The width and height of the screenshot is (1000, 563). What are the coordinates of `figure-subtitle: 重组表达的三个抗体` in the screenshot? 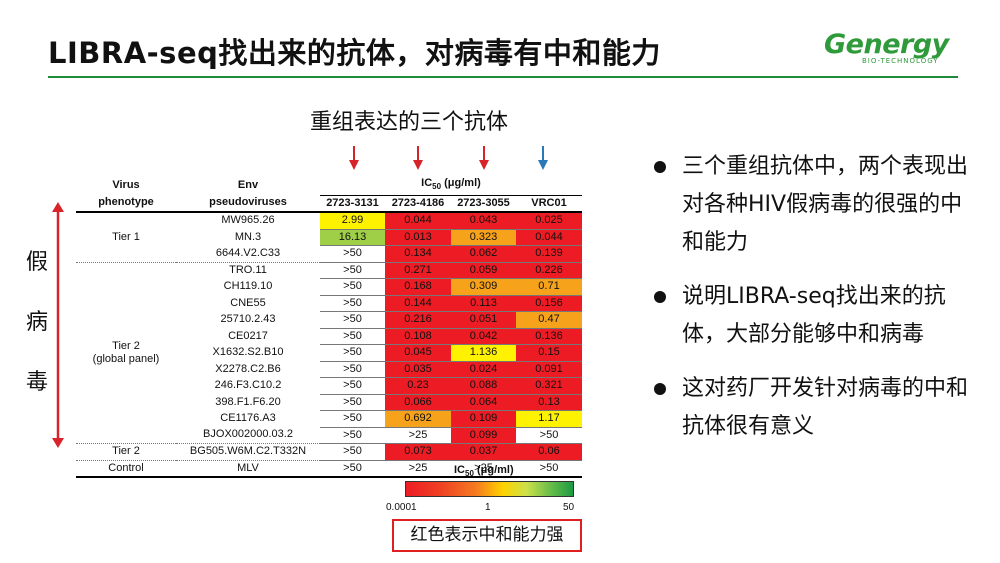 It's located at (409, 122).